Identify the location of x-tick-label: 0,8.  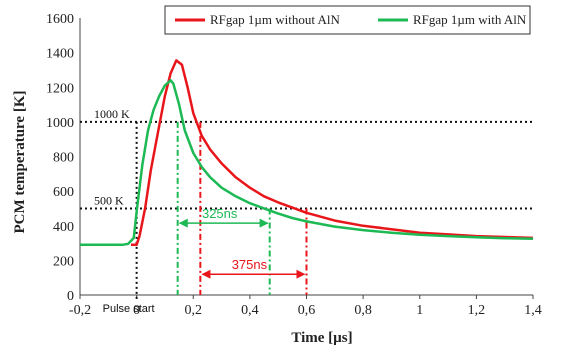
(363, 310).